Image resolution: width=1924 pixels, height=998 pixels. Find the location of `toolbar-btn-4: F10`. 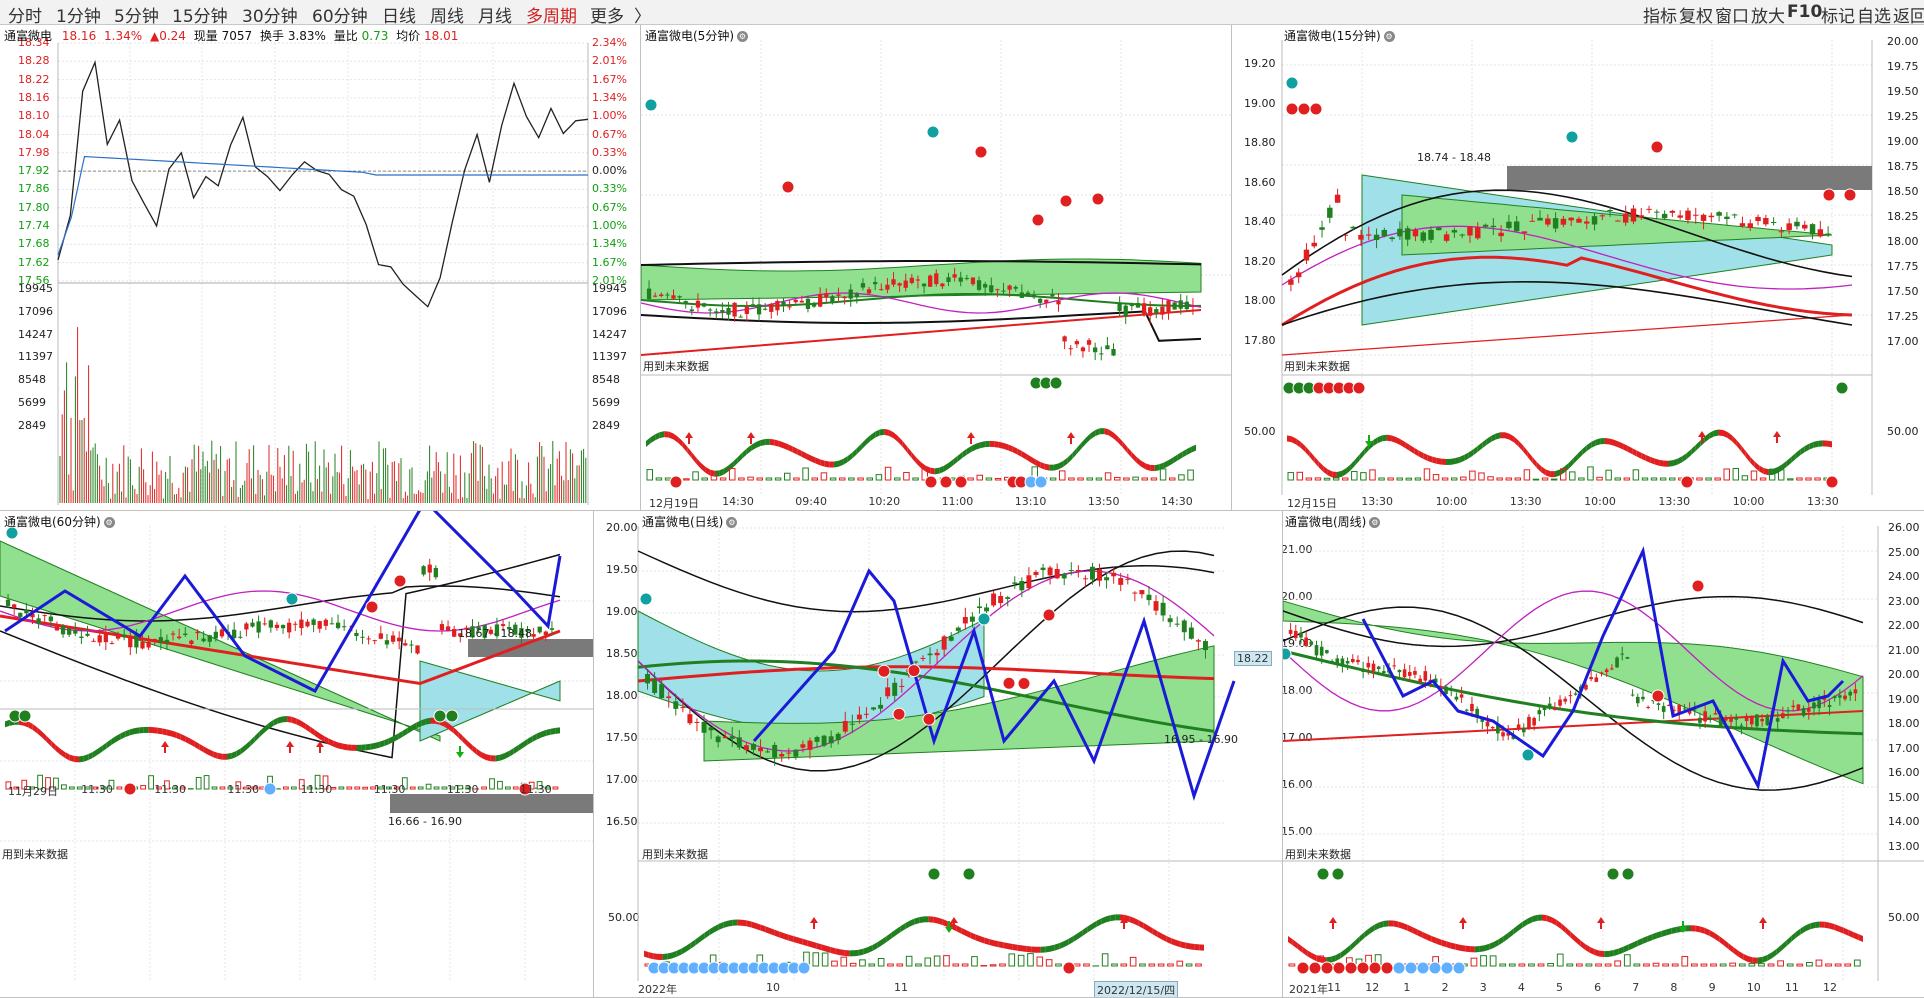

toolbar-btn-4: F10 is located at coordinates (1804, 12).